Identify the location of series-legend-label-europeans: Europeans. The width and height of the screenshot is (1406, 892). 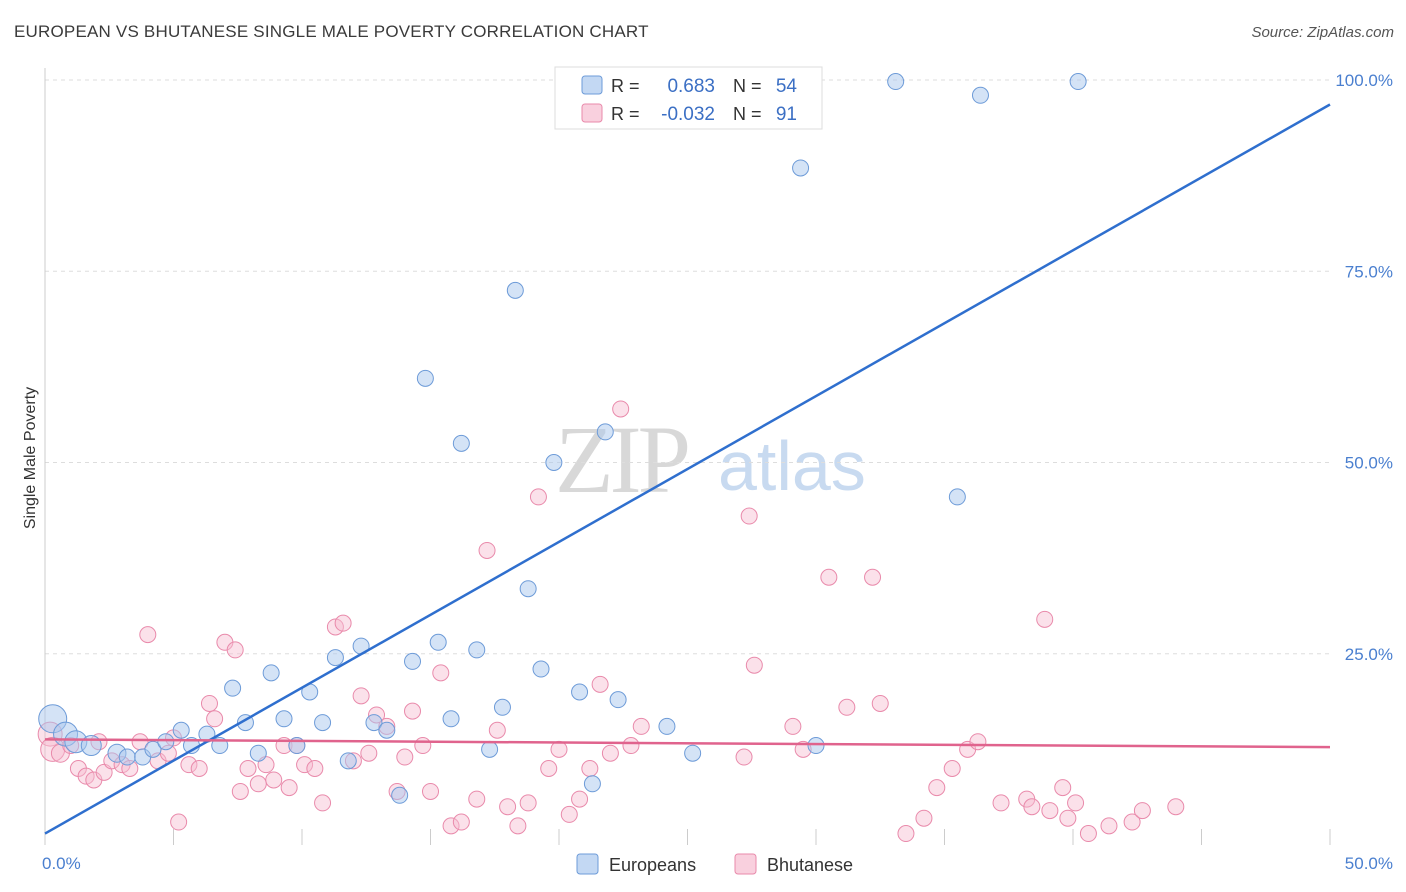
(652, 865).